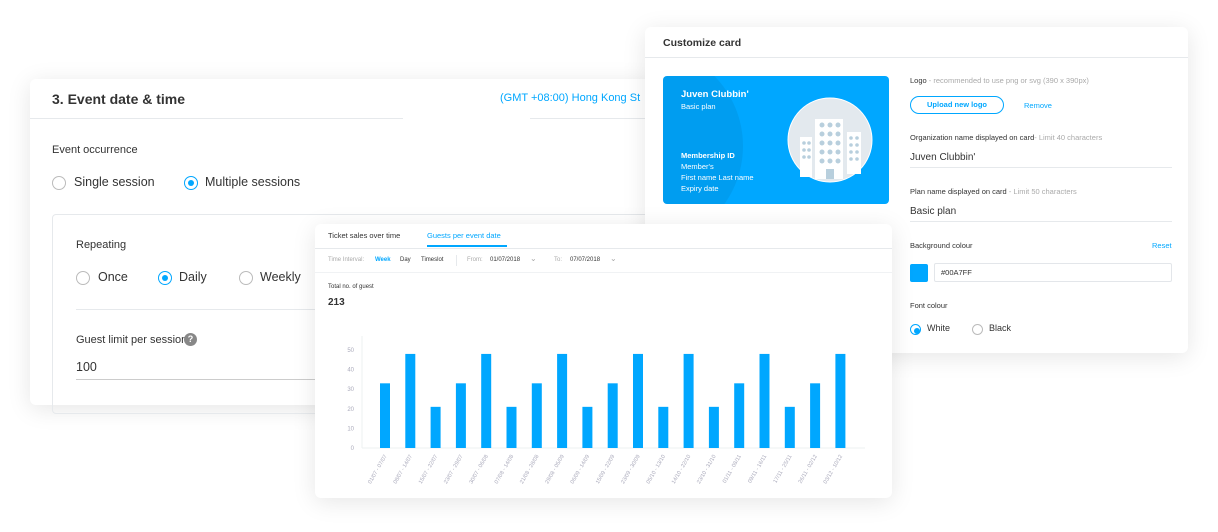 The image size is (1218, 532). Describe the element at coordinates (113, 277) in the screenshot. I see `once-label: Once` at that location.